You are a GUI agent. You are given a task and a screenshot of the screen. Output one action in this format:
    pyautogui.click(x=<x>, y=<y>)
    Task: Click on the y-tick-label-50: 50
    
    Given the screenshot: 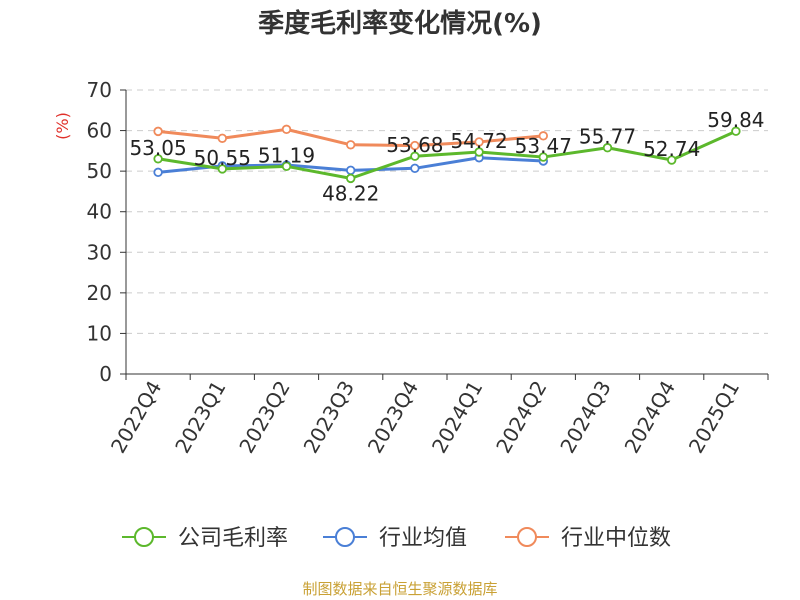 What is the action you would take?
    pyautogui.click(x=99, y=171)
    